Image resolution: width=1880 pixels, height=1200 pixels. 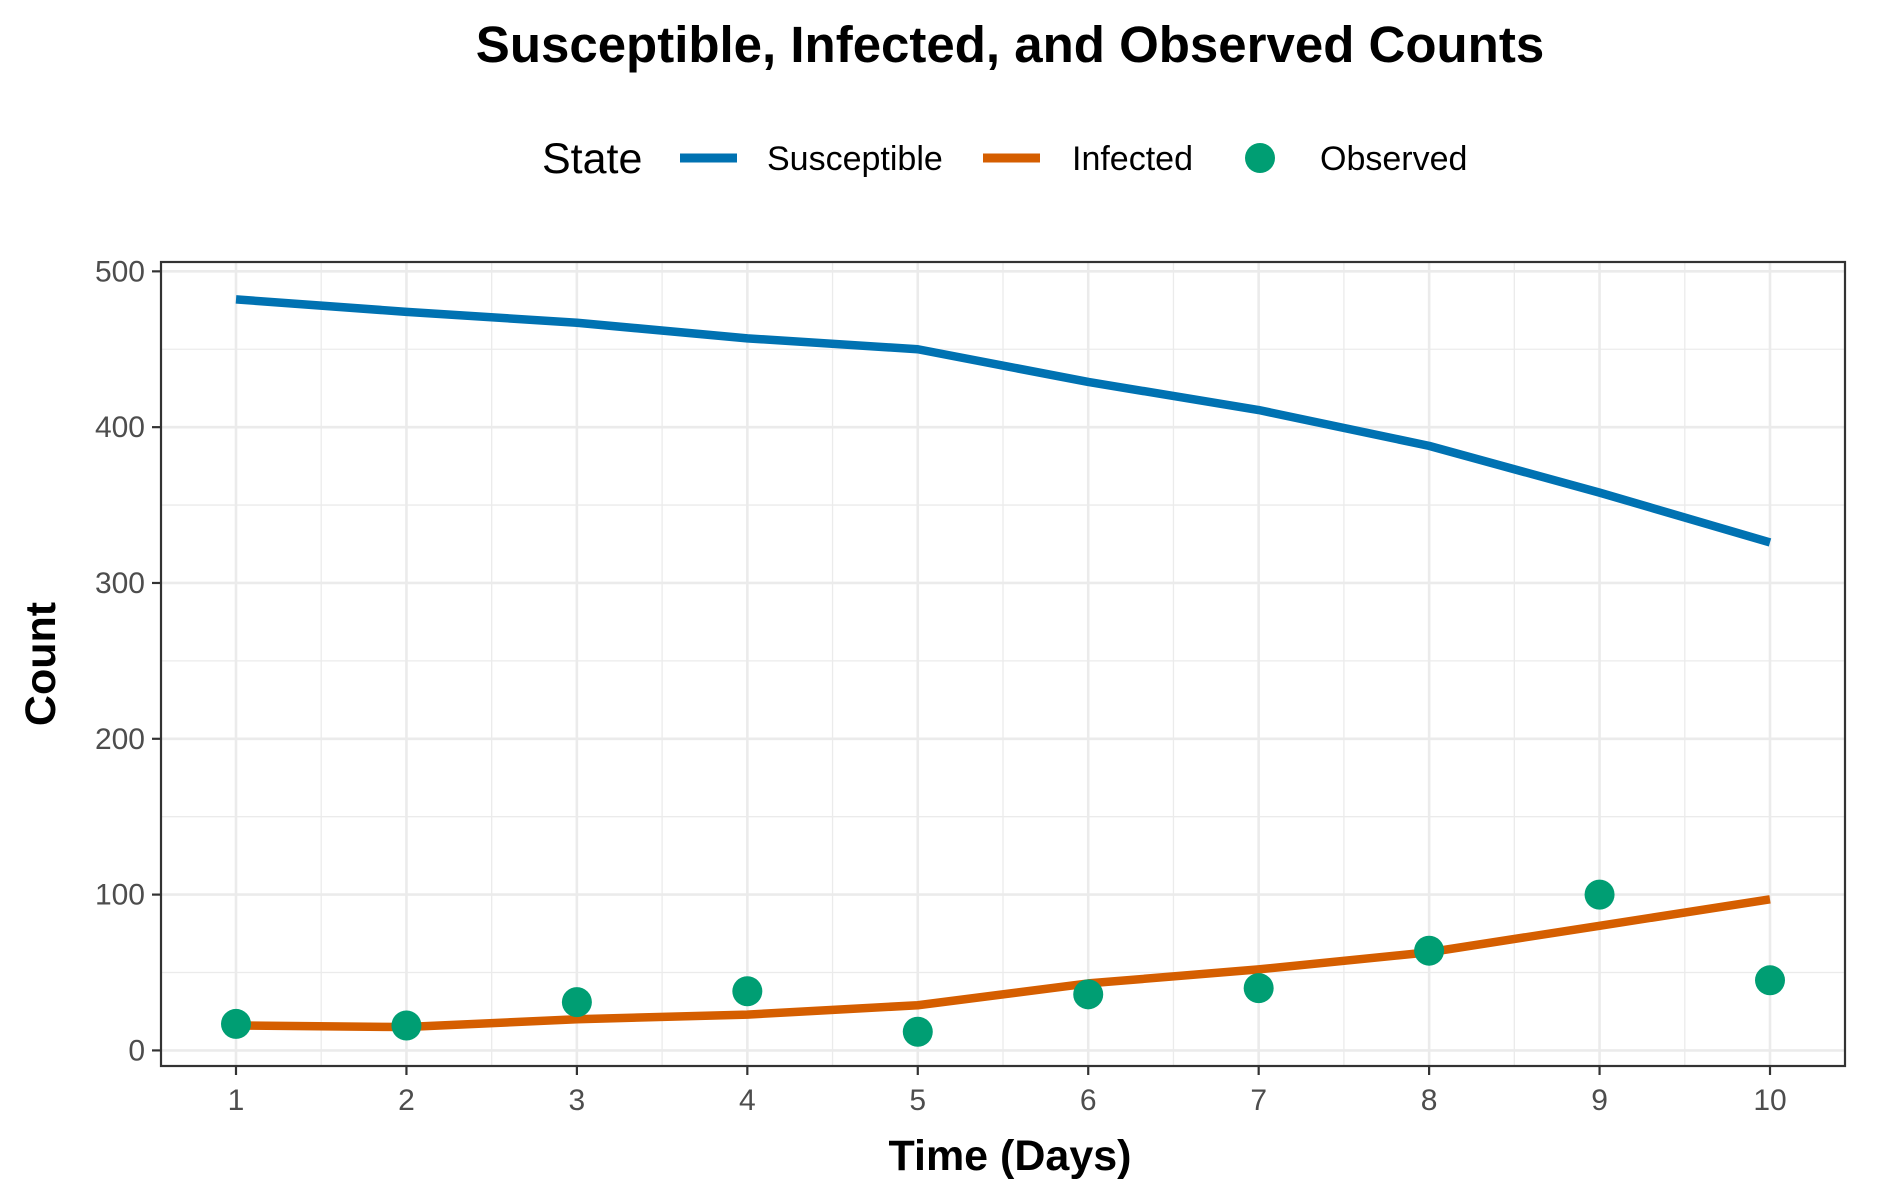 What do you see at coordinates (1599, 1100) in the screenshot?
I see `x-tick-label: 9` at bounding box center [1599, 1100].